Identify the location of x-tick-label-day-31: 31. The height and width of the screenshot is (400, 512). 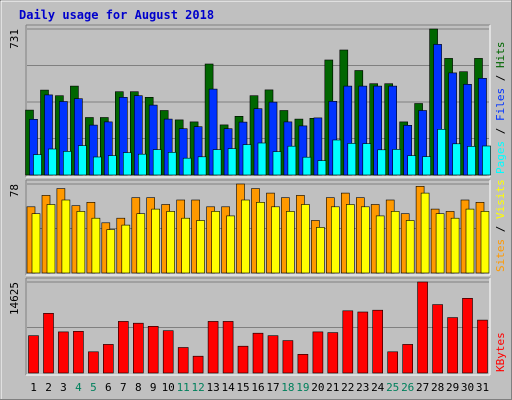
(482, 387).